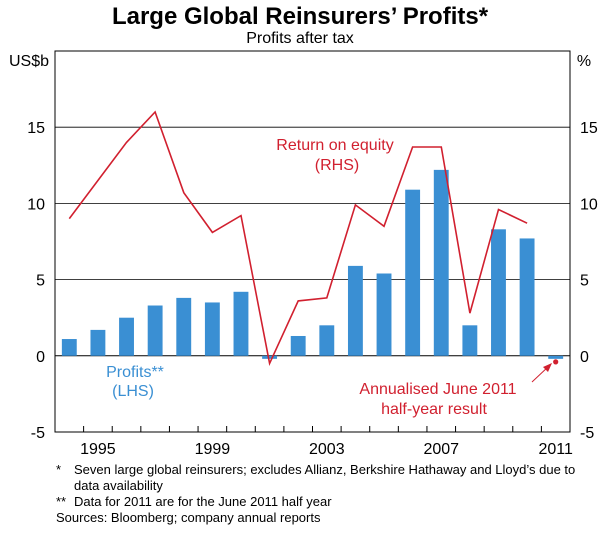  Describe the element at coordinates (584, 281) in the screenshot. I see `y-tick-label-right: 5` at that location.